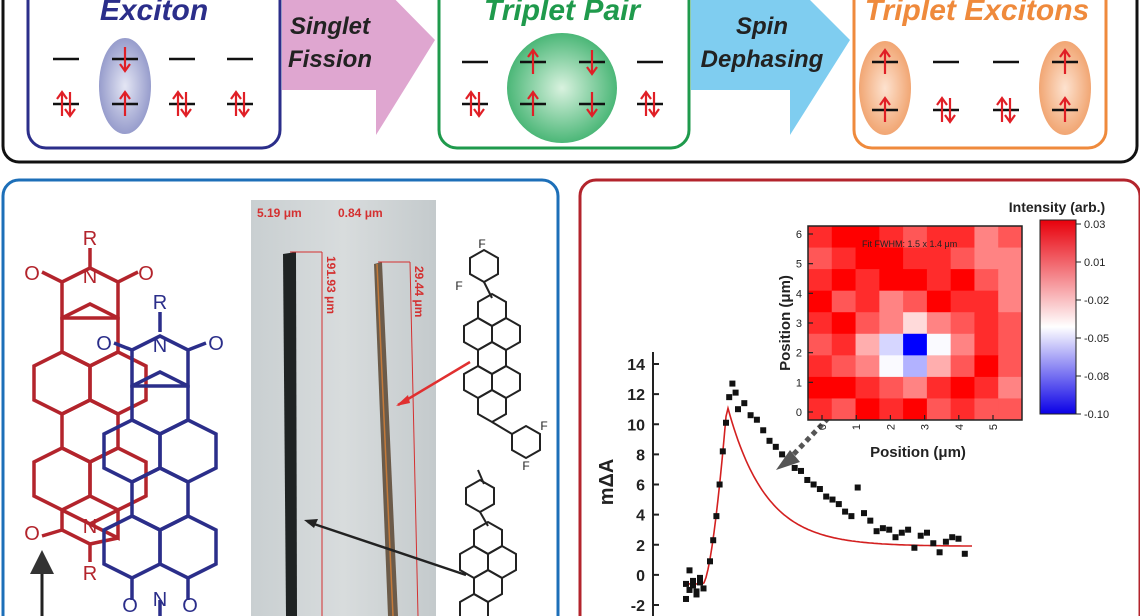 Image resolution: width=1140 pixels, height=616 pixels. Describe the element at coordinates (918, 452) in the screenshot. I see `heatmap-xlabel: Position (μm)` at that location.